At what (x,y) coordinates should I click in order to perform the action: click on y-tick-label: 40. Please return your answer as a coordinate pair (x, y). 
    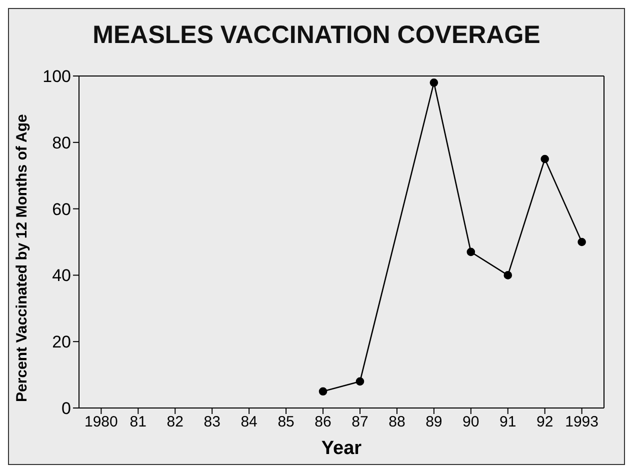
    Looking at the image, I should click on (61, 276).